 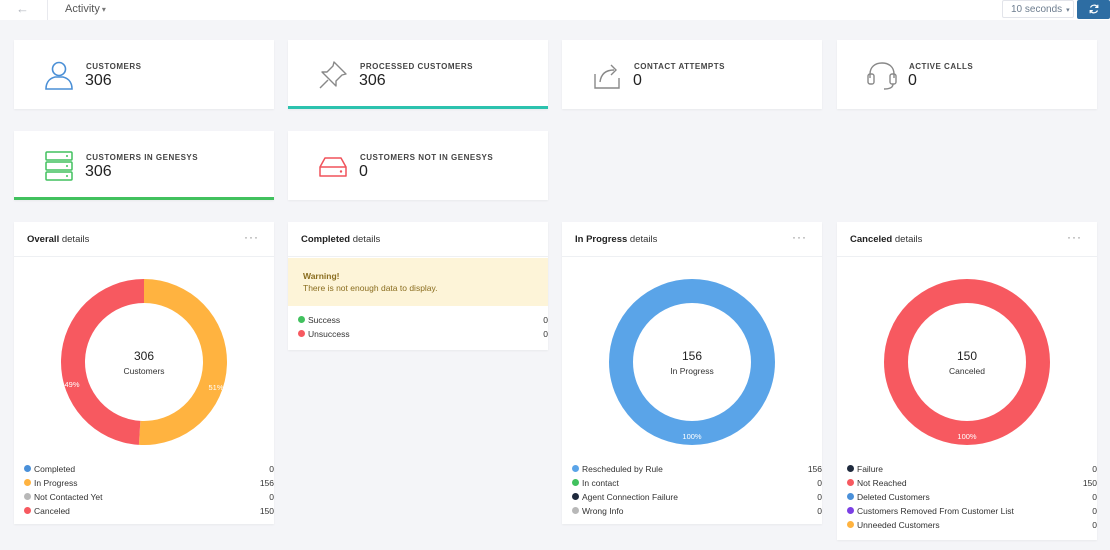 I want to click on donut-slice-in-progress, so click(x=182, y=362).